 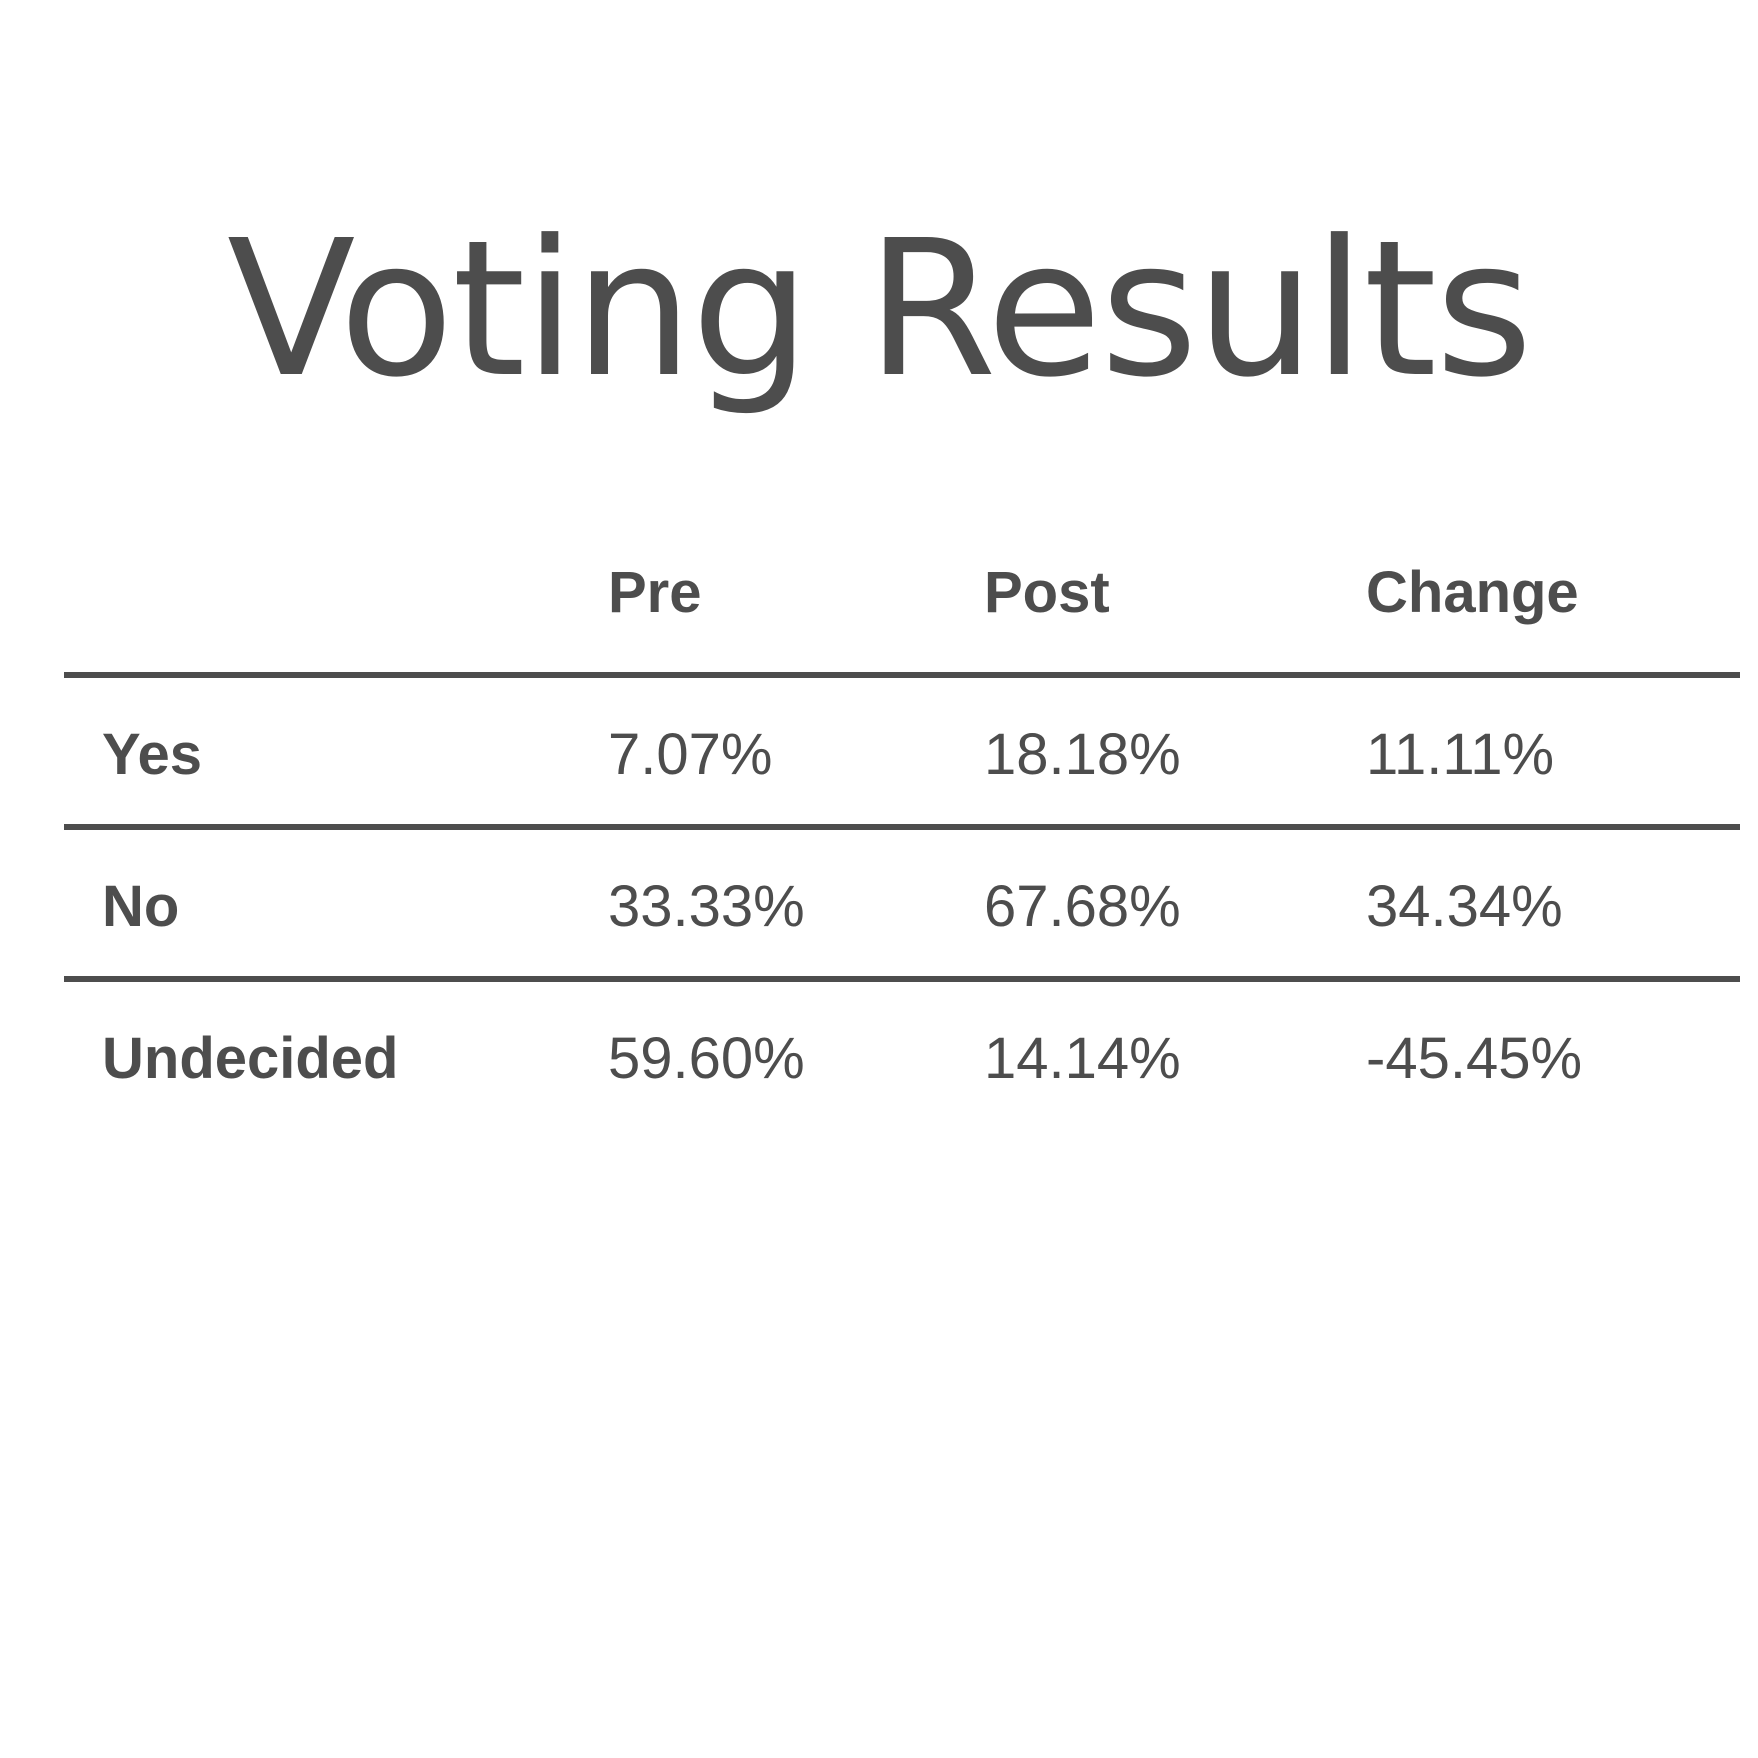 I want to click on row-label: Undecided, so click(x=250, y=1058).